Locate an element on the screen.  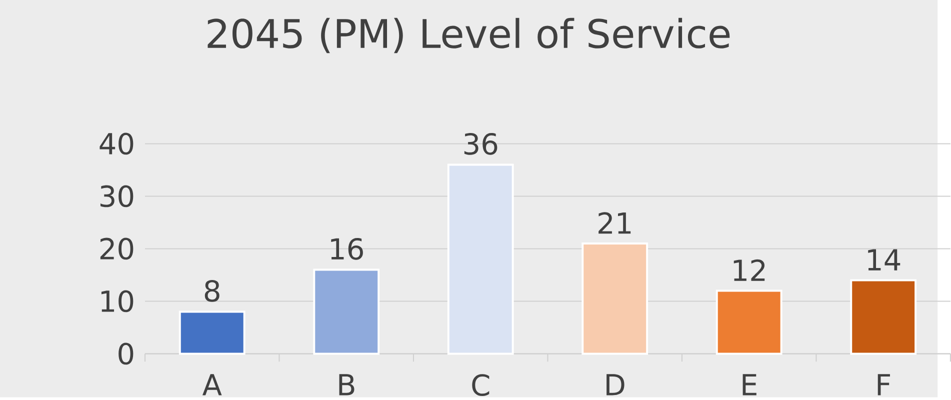
x-tick-label: B is located at coordinates (346, 385).